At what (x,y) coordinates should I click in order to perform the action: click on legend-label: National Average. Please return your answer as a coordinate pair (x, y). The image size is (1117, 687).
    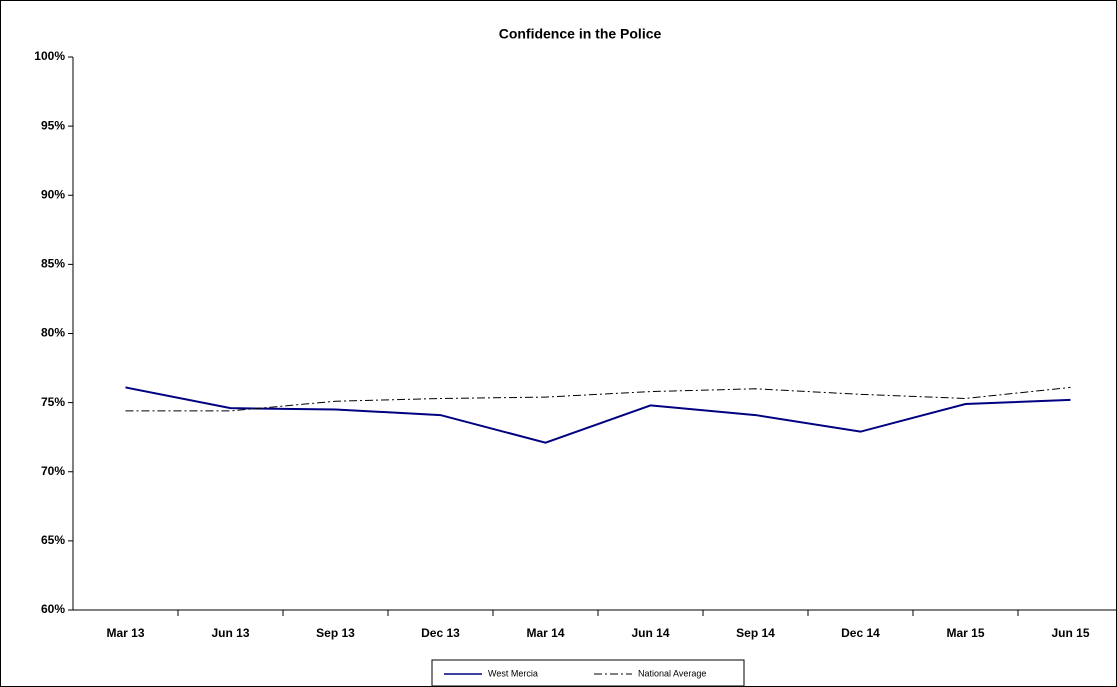
    Looking at the image, I should click on (672, 673).